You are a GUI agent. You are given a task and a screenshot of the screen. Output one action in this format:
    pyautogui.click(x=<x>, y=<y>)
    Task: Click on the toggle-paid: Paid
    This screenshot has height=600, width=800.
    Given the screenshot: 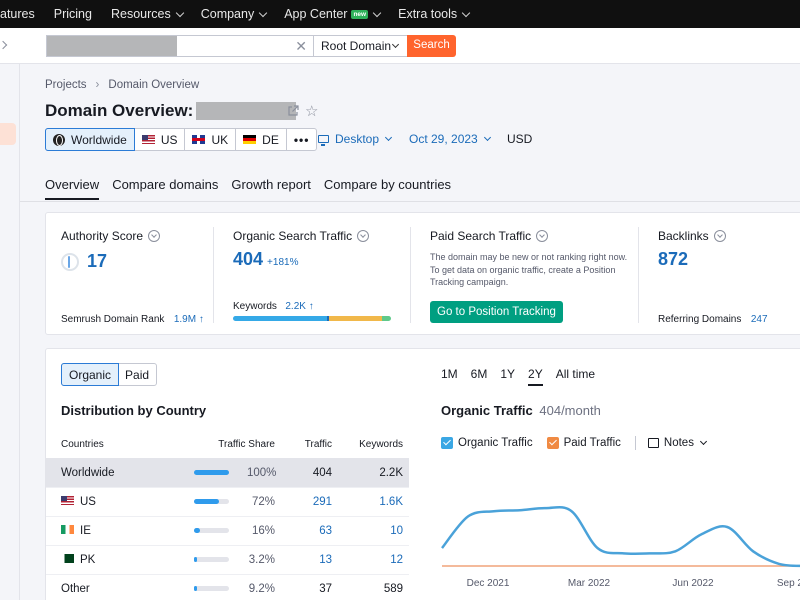 What is the action you would take?
    pyautogui.click(x=137, y=375)
    